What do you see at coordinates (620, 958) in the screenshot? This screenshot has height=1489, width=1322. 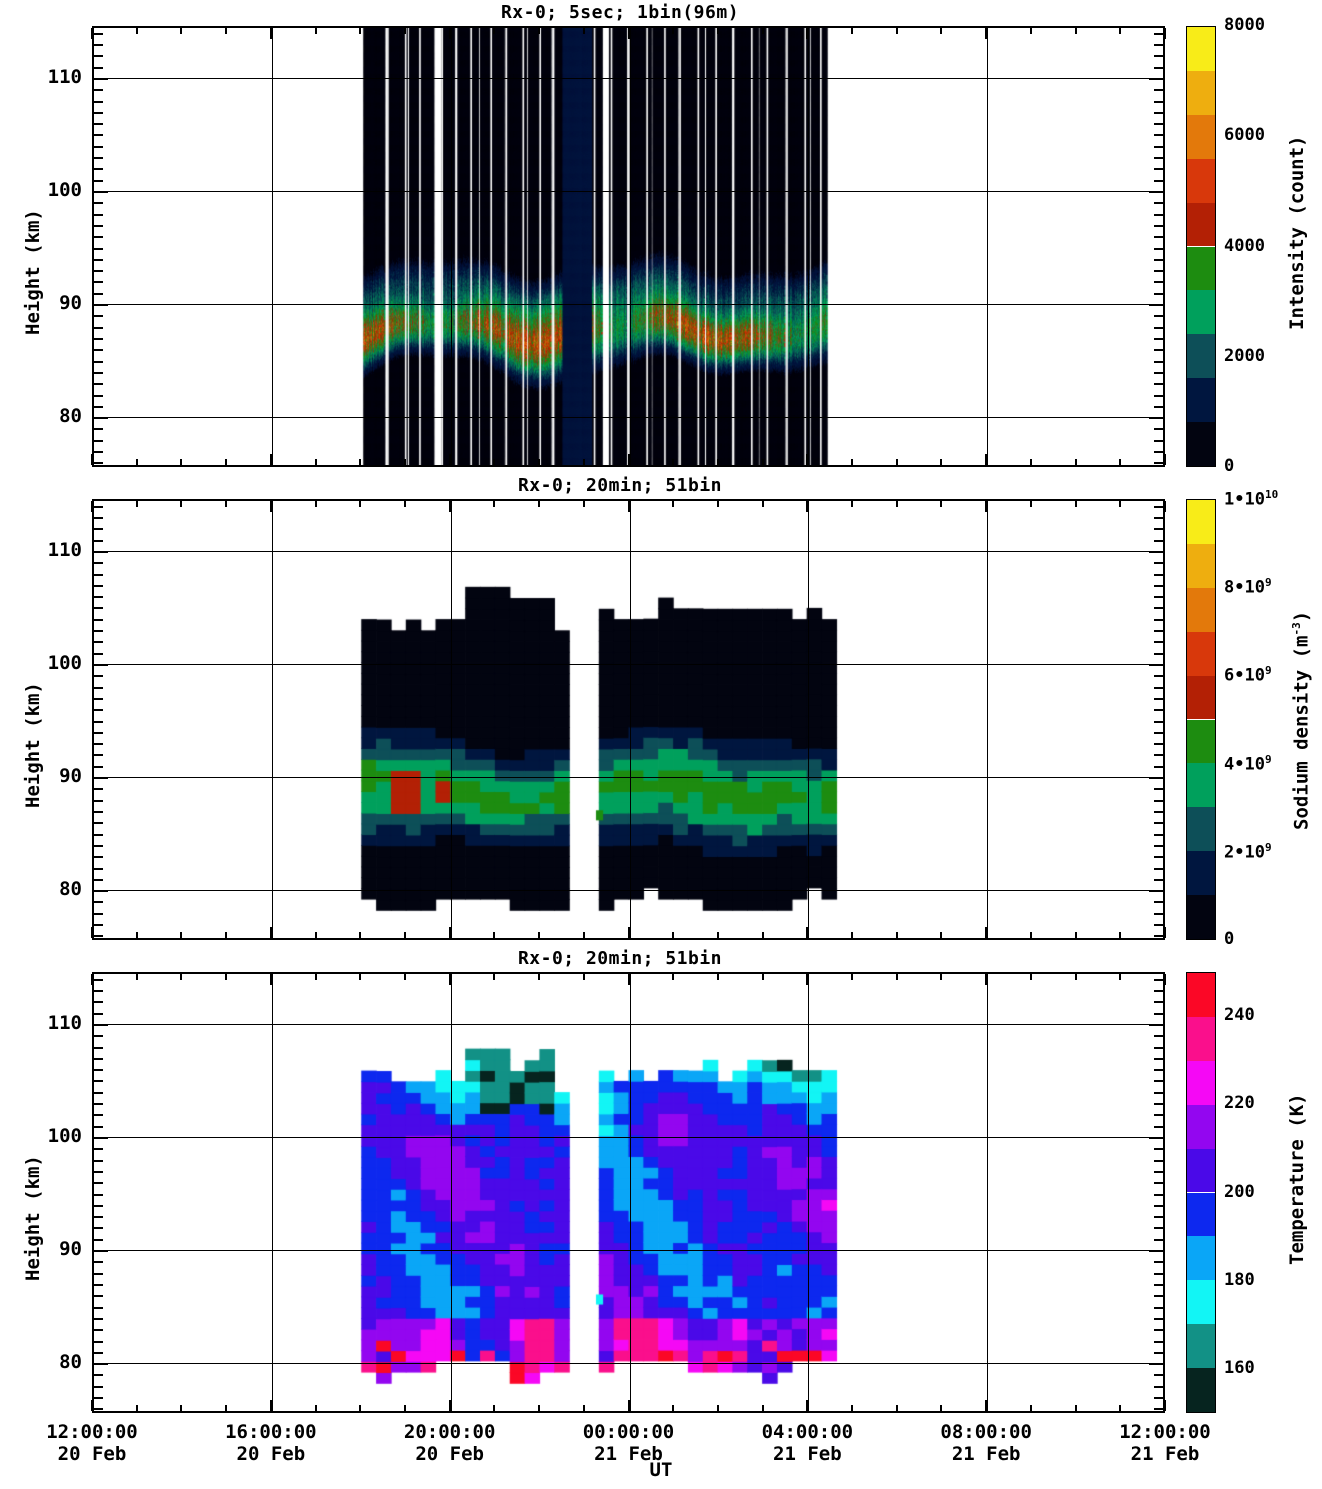 I see `panel-temperature-title: Rx-0; 20min; 51bin` at bounding box center [620, 958].